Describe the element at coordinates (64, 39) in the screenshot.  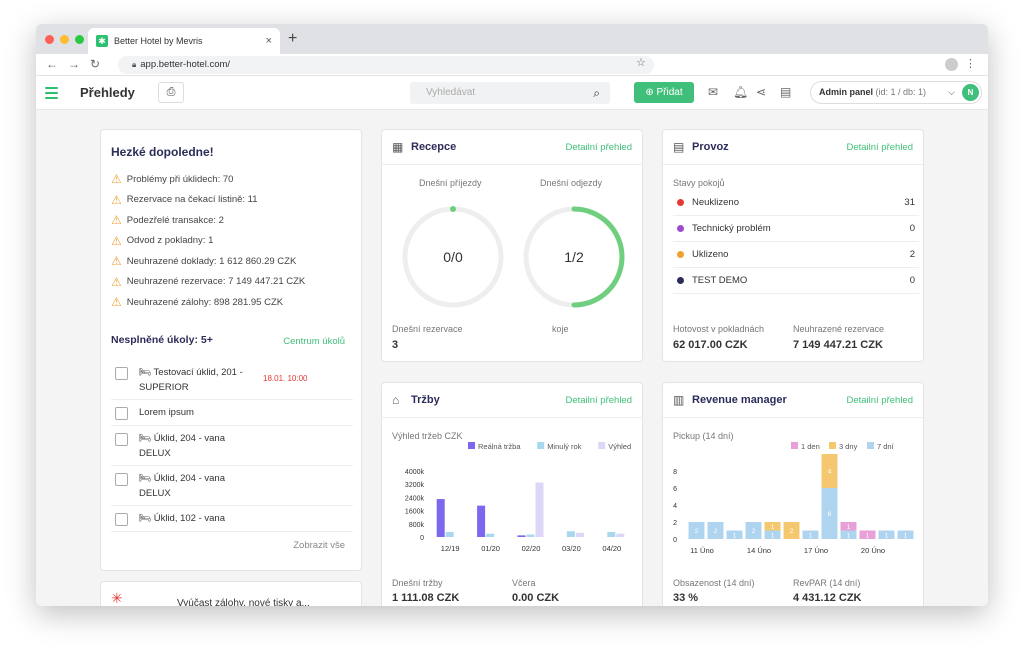
I see `minimize-window-button` at that location.